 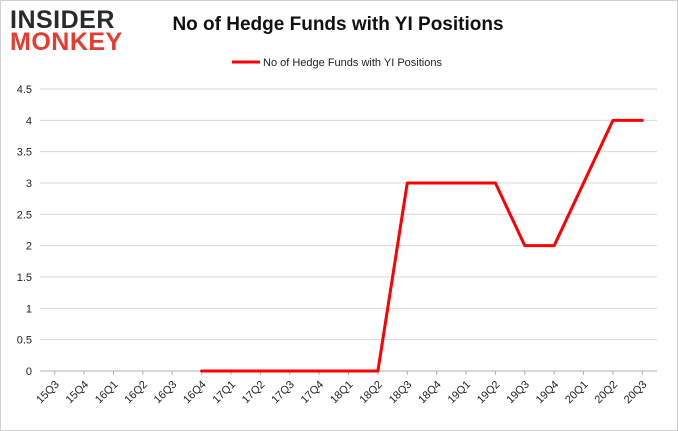 I want to click on insider-monkey-logo: INSIDER MONKEY, so click(x=69, y=31).